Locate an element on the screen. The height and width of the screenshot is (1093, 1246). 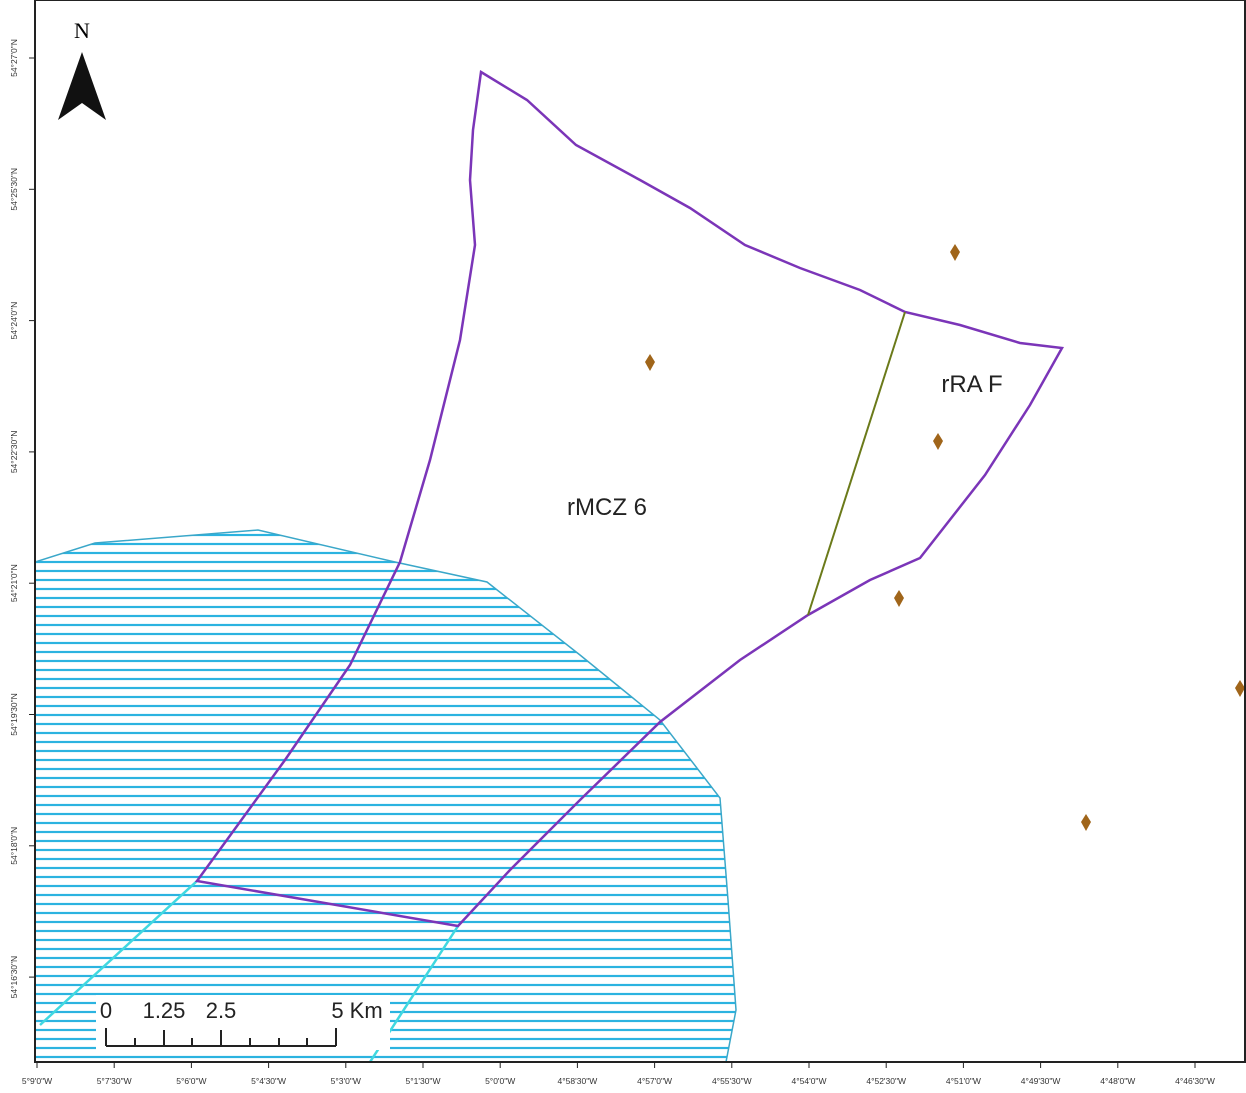
y-tick-label: 54°24'0"N is located at coordinates (14, 321).